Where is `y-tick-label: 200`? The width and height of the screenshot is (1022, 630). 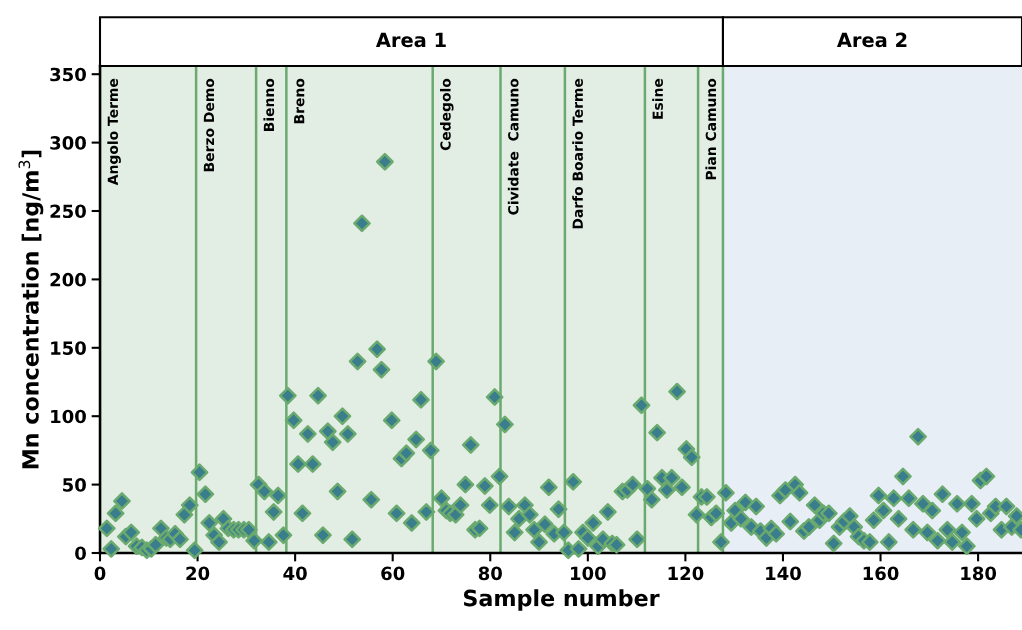
y-tick-label: 200 is located at coordinates (68, 279).